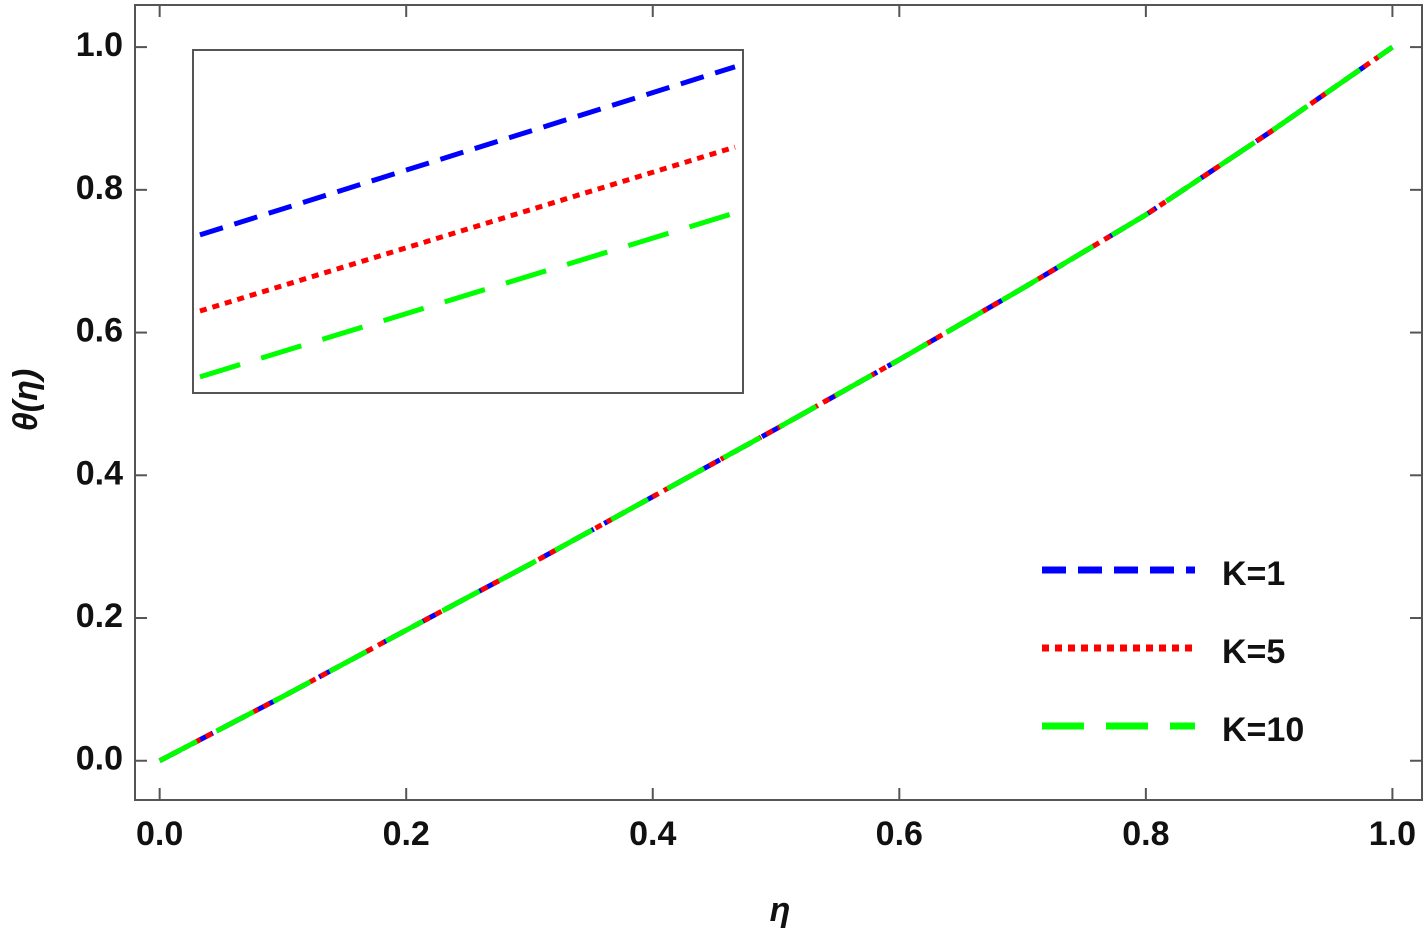 Image resolution: width=1427 pixels, height=937 pixels. I want to click on x-tick-label: 0.4, so click(652, 834).